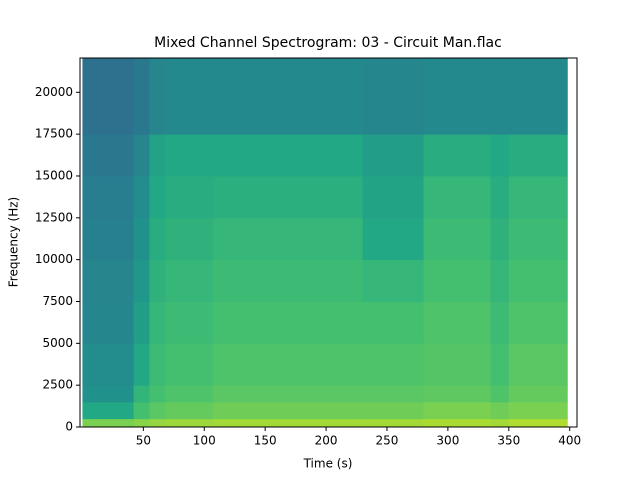 This screenshot has width=640, height=480. Describe the element at coordinates (57, 301) in the screenshot. I see `y-tick-label: 7500` at that location.